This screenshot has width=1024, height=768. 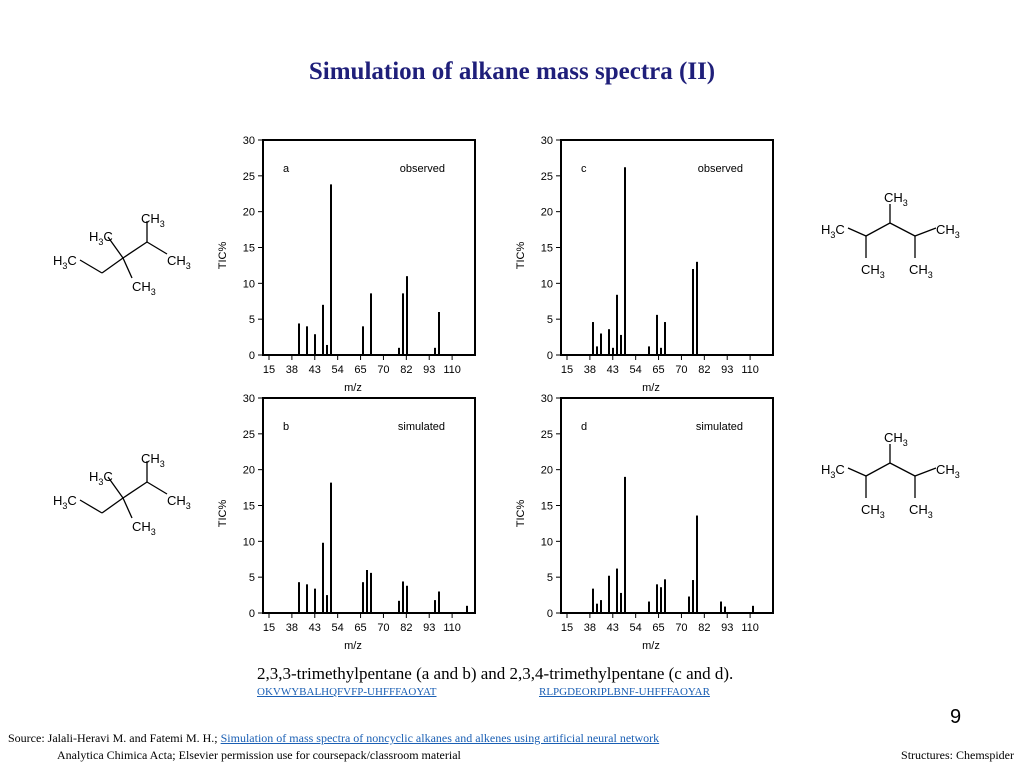 I want to click on y-tick-label: 20, so click(x=249, y=213).